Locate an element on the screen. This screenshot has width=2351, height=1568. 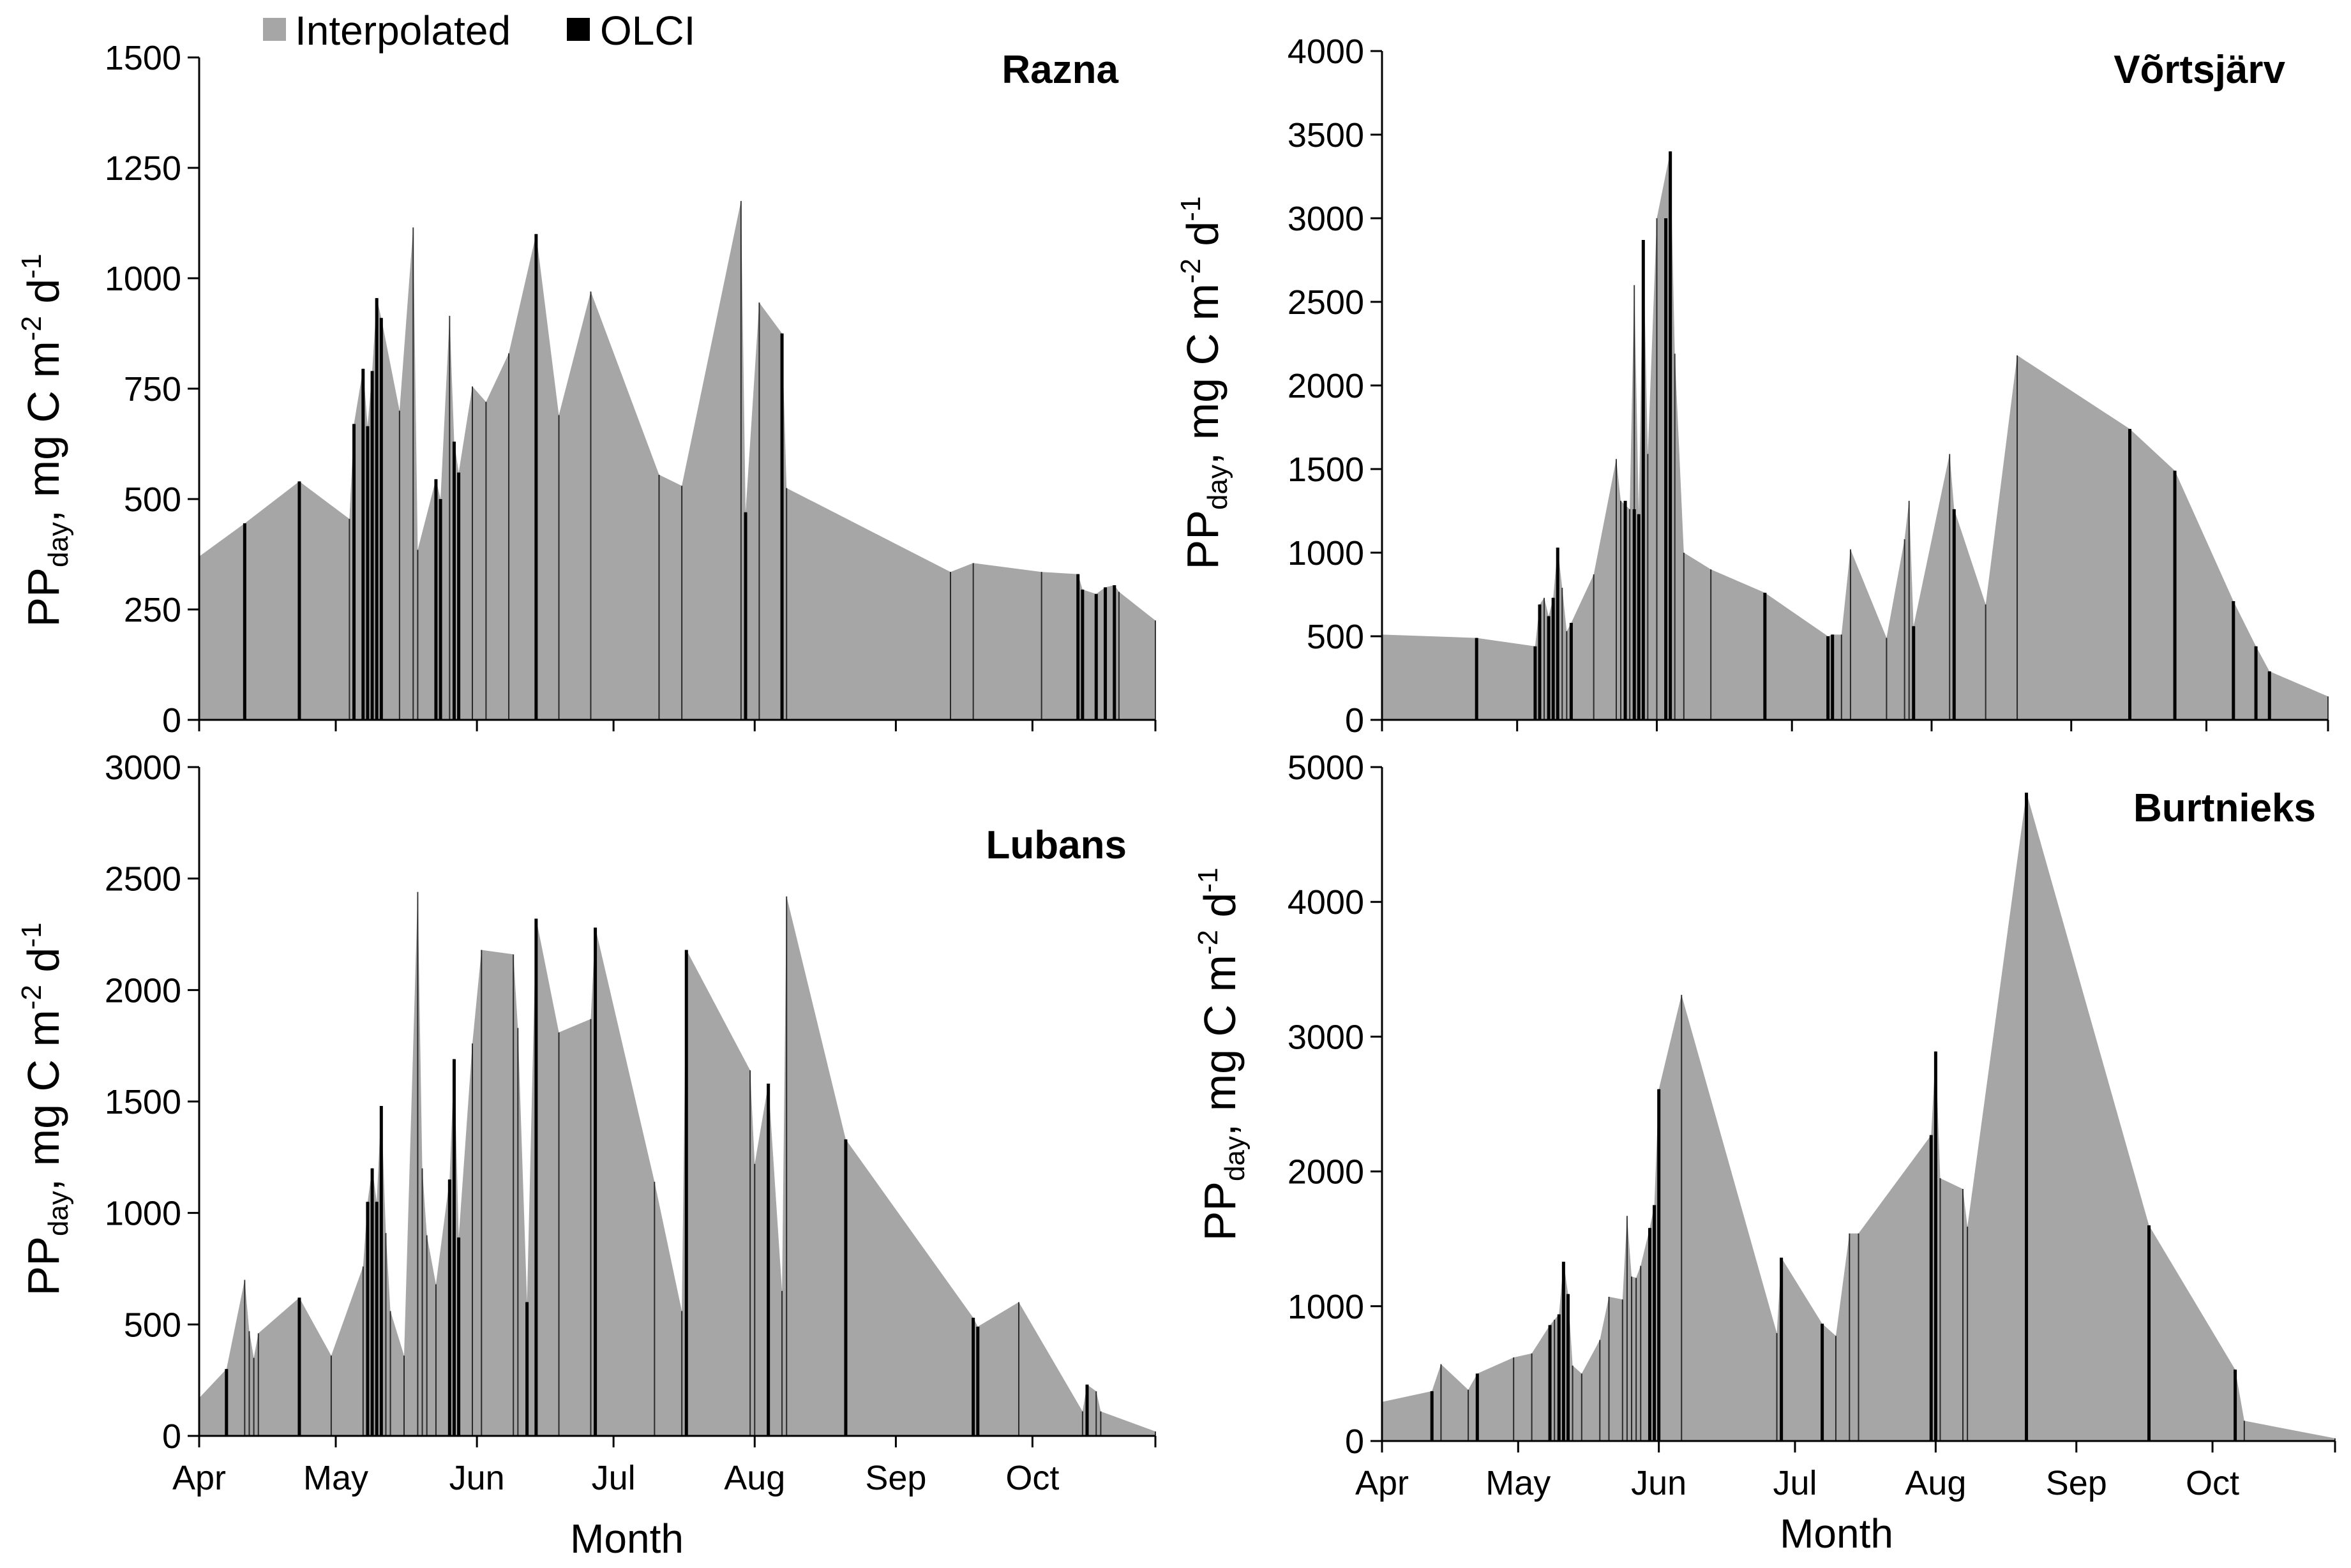
legend-label-interpolated: Interpolated is located at coordinates (403, 31).